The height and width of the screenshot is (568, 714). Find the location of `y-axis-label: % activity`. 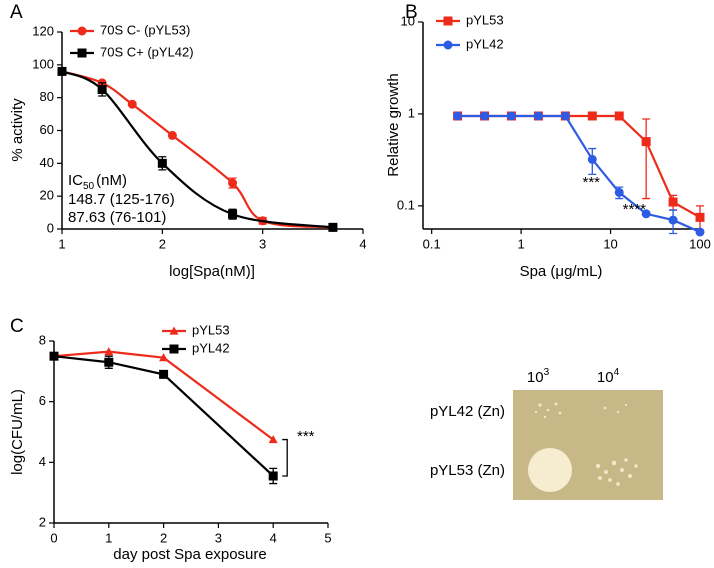

y-axis-label: % activity is located at coordinates (17, 130).